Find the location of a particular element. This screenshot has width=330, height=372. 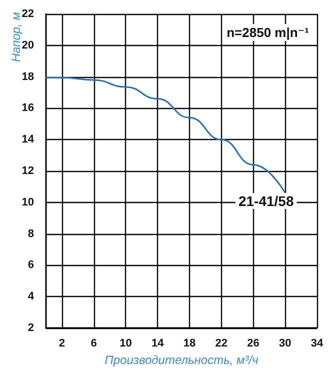

y-tick-label: 20 is located at coordinates (28, 45).